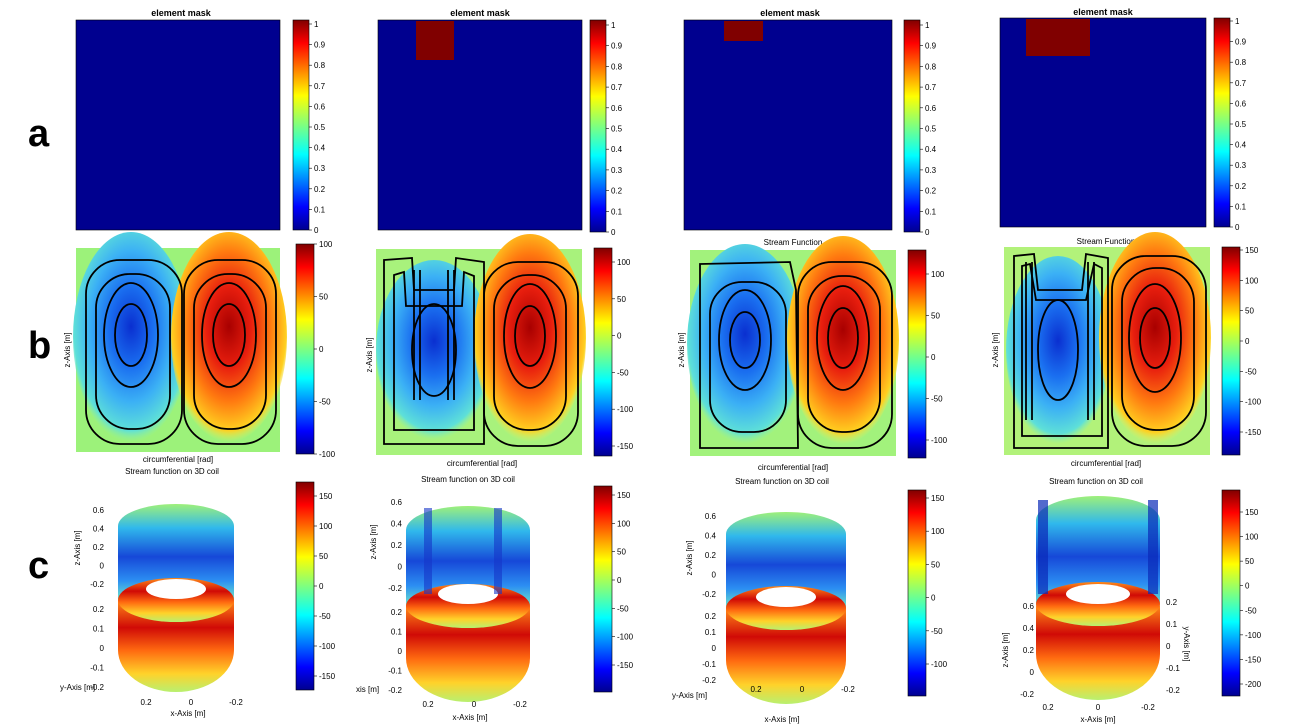 This screenshot has height=726, width=1290. What do you see at coordinates (39, 346) in the screenshot?
I see `row-label-b: b` at bounding box center [39, 346].